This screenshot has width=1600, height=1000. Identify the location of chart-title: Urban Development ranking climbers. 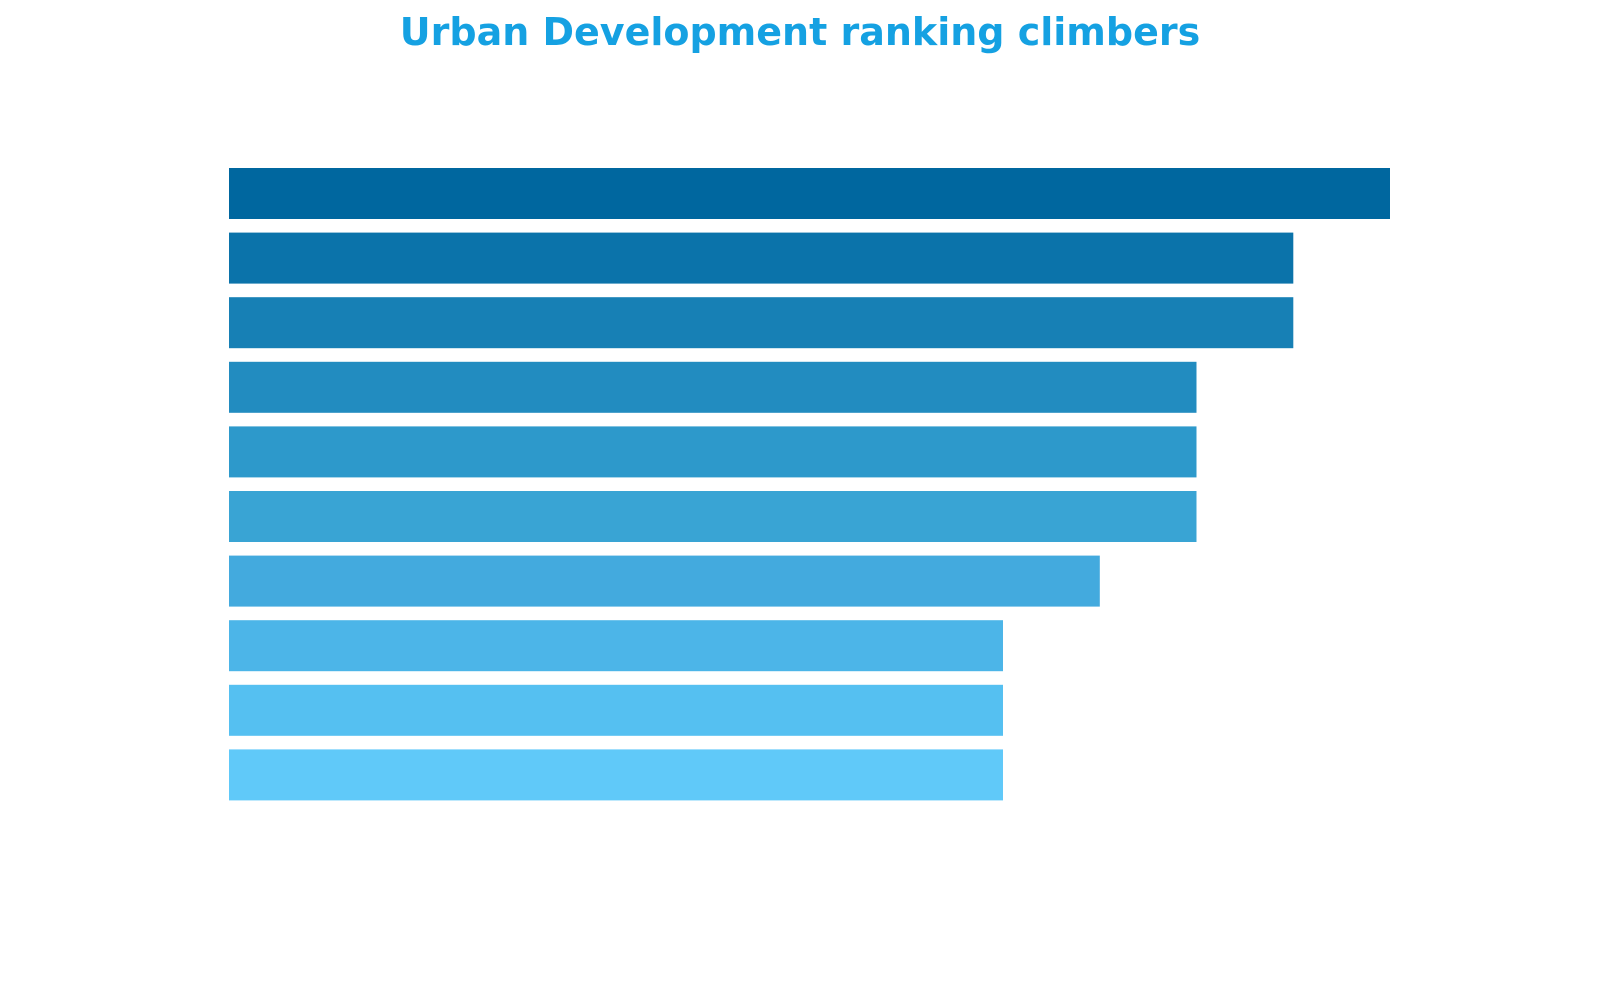
(800, 32).